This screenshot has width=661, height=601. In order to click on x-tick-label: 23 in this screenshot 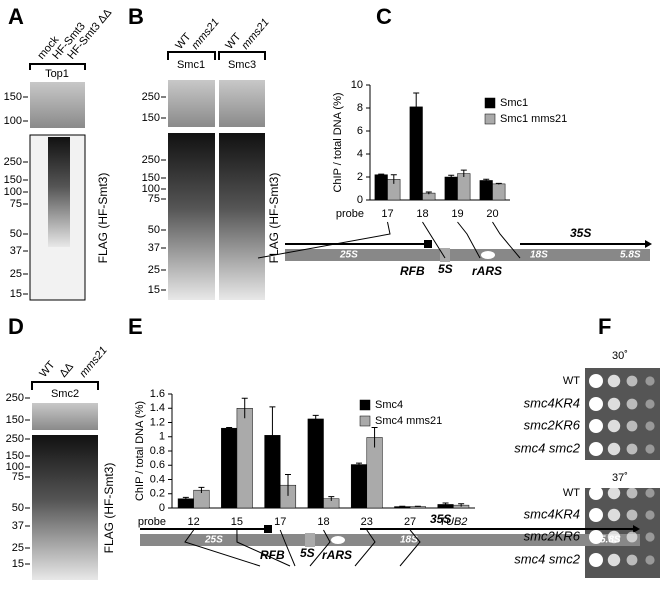, I will do `click(367, 522)`.